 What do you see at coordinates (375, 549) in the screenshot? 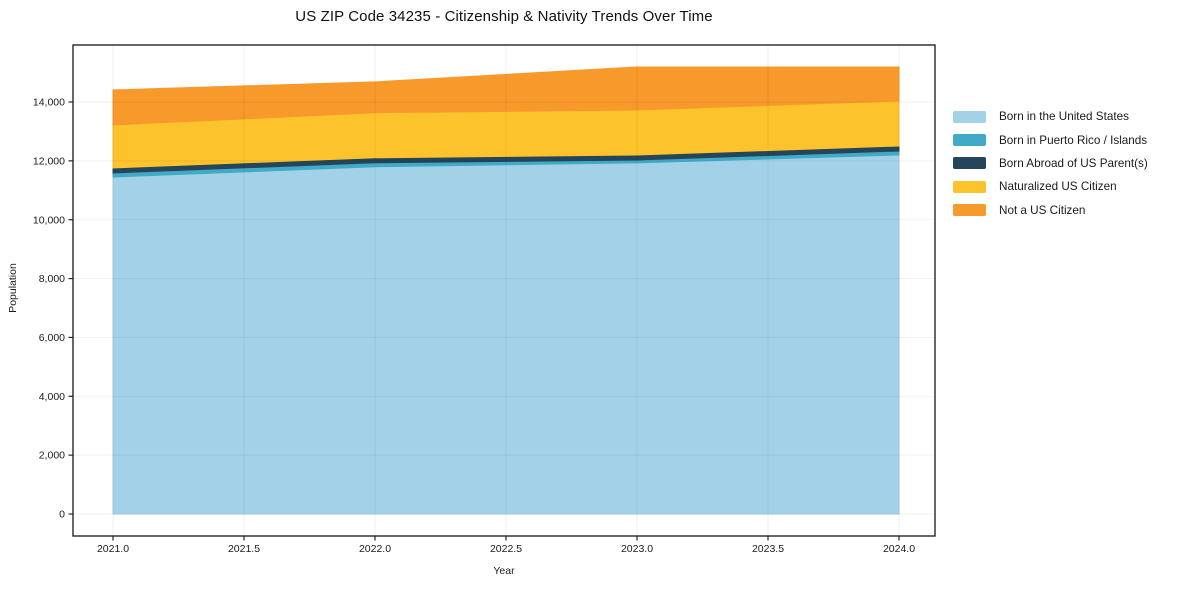
I see `x-tick-label: 2022.0` at bounding box center [375, 549].